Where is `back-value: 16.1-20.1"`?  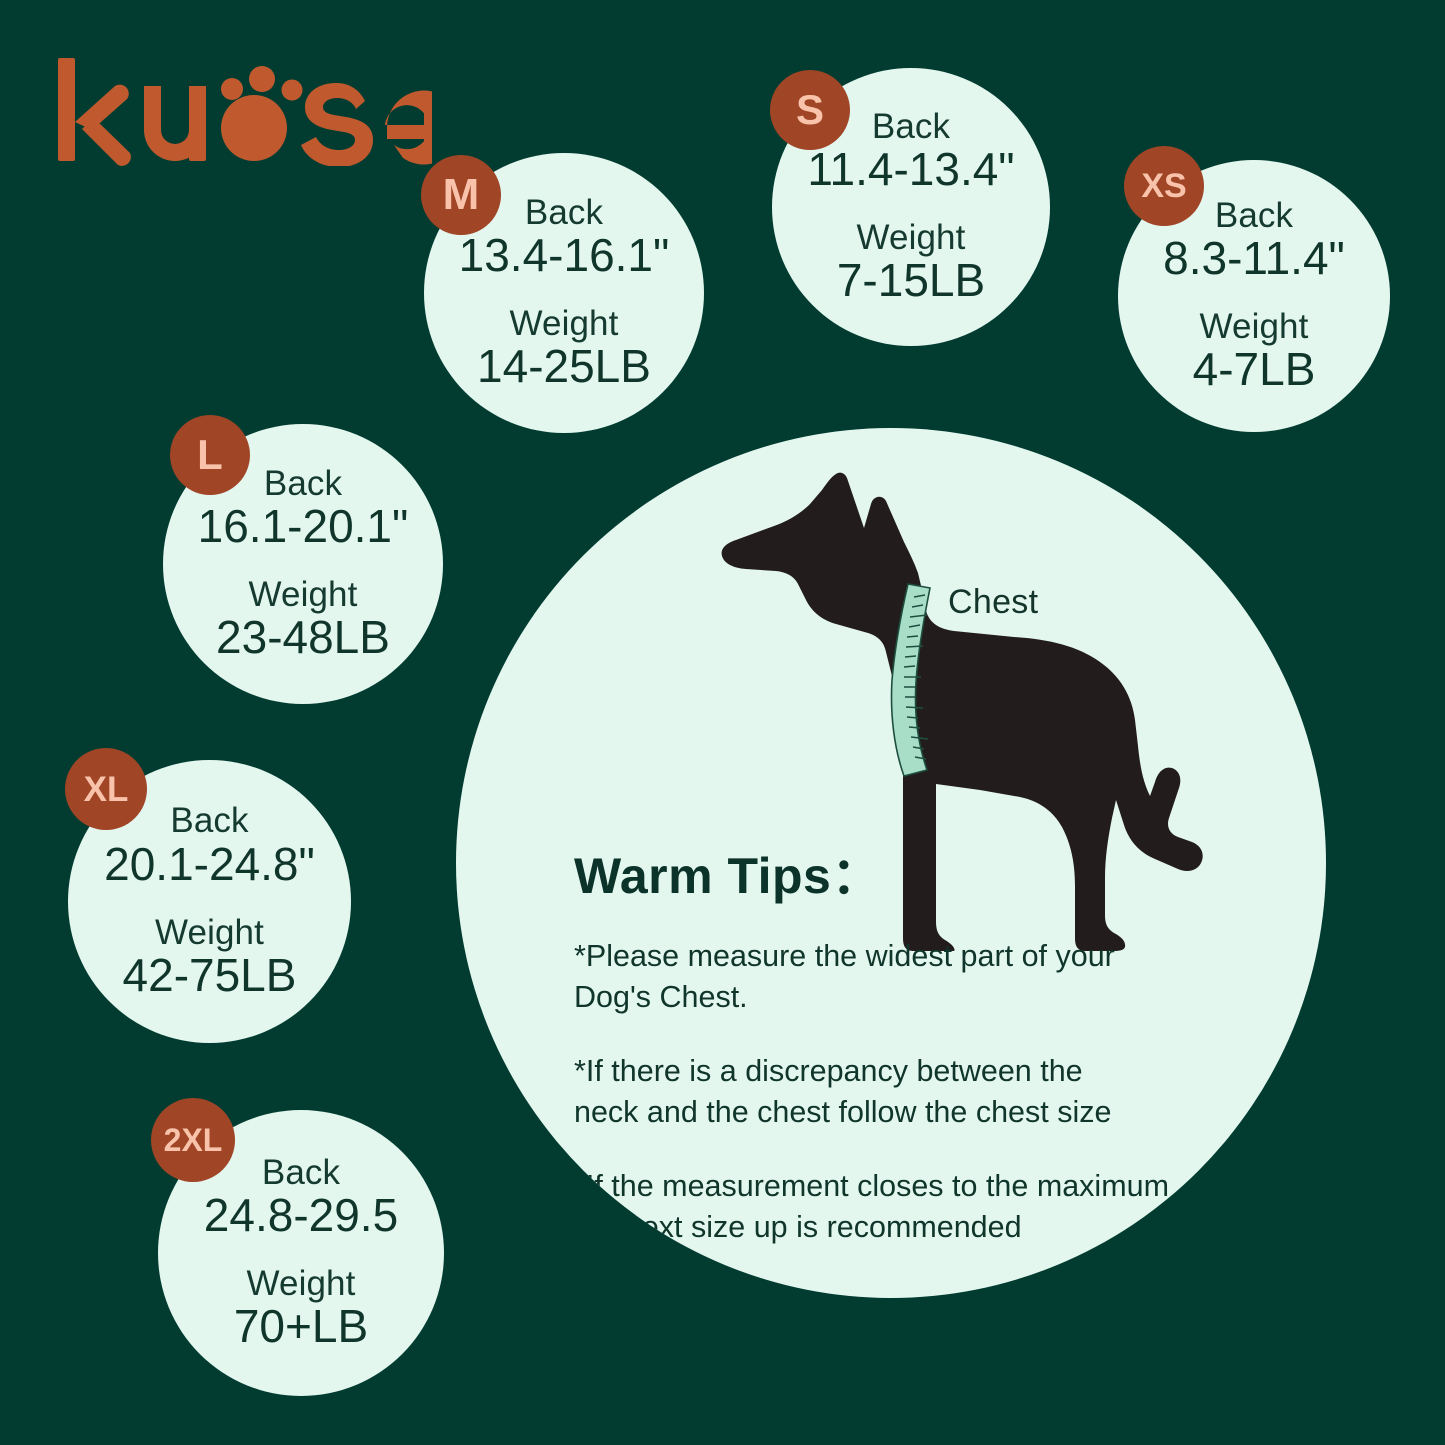
back-value: 16.1-20.1" is located at coordinates (303, 526).